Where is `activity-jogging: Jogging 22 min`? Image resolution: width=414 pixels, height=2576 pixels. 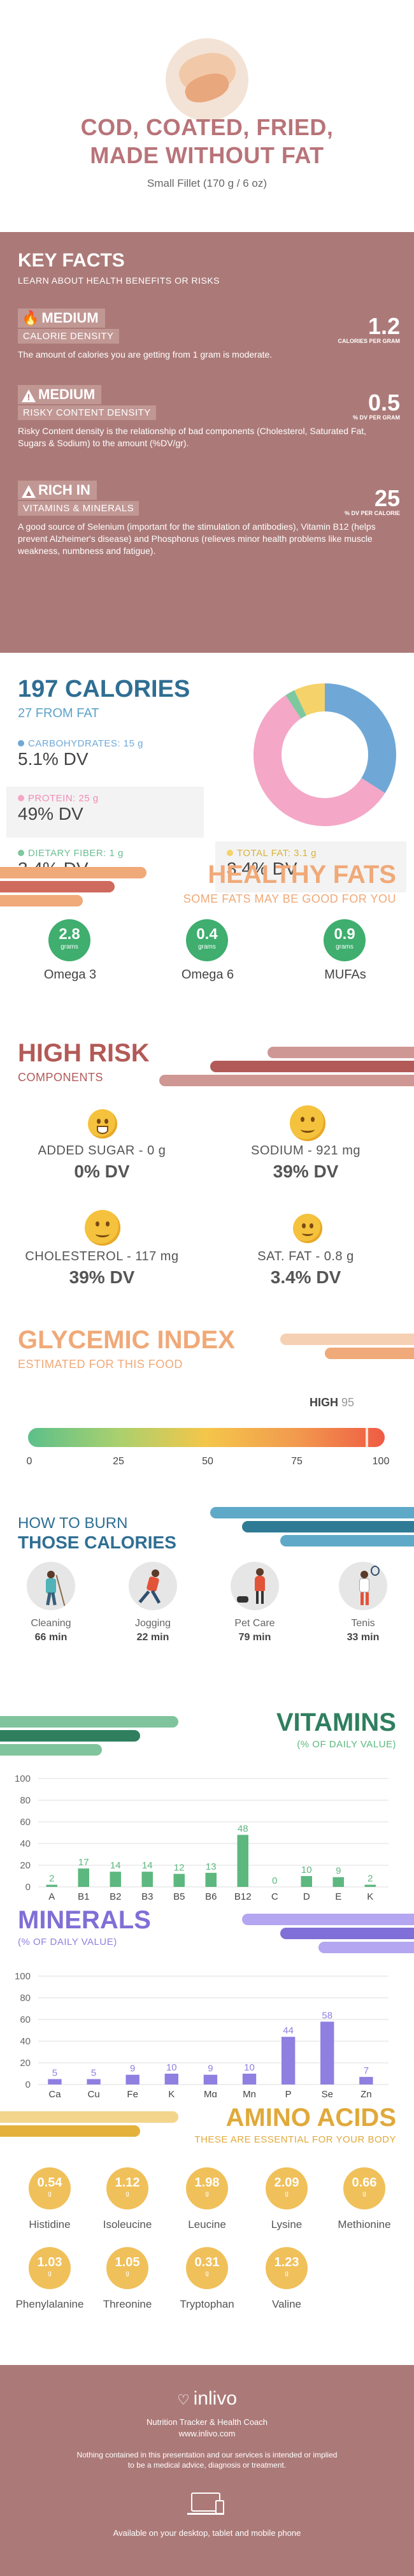
activity-jogging: Jogging 22 min is located at coordinates (153, 1602).